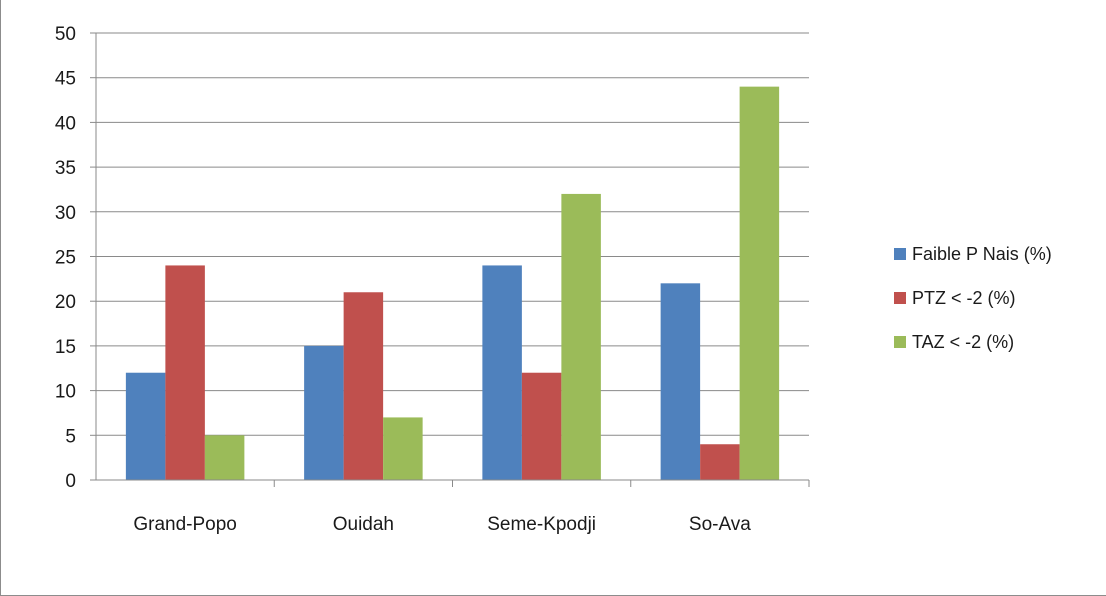 This screenshot has width=1106, height=596. I want to click on y-tick-label: 40, so click(65, 123).